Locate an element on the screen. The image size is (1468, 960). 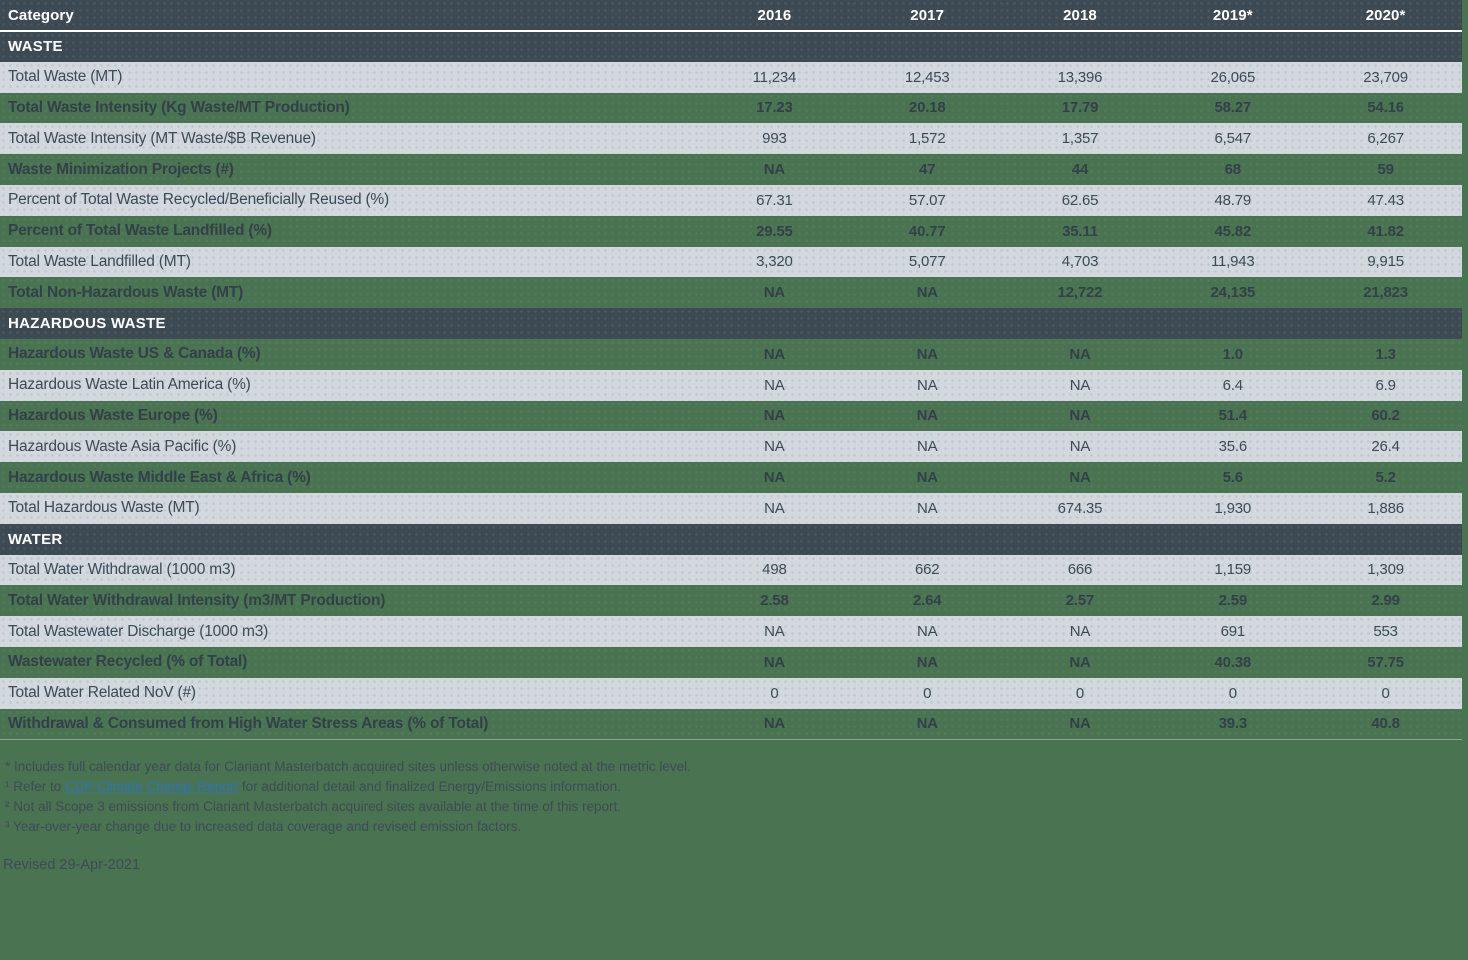
cell-value: 51.4 is located at coordinates (1233, 416).